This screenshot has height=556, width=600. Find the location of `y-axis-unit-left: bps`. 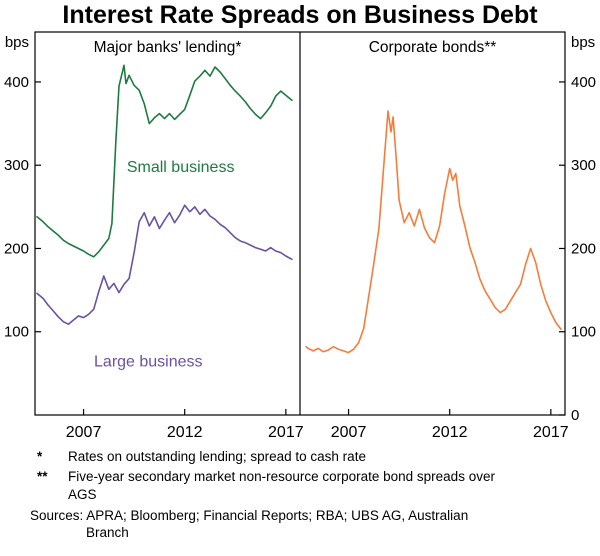

y-axis-unit-left: bps is located at coordinates (17, 42).